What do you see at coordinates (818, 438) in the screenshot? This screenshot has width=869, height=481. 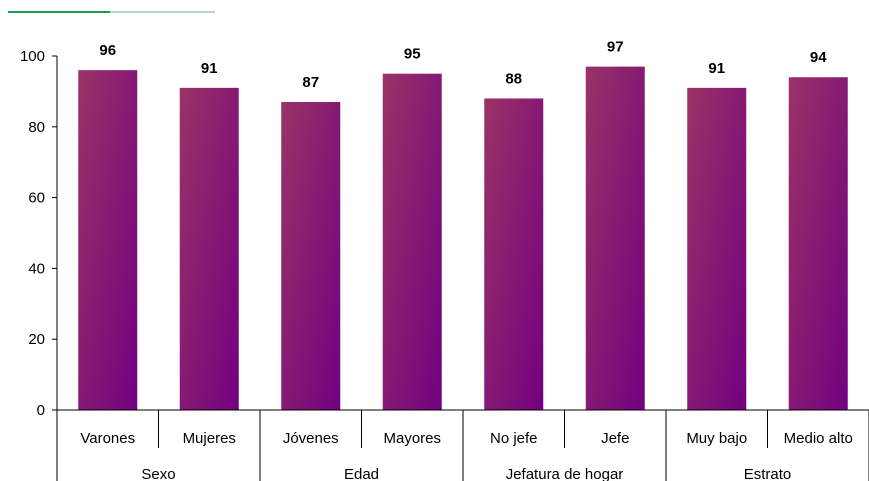 I see `x-category-label: Medio alto` at bounding box center [818, 438].